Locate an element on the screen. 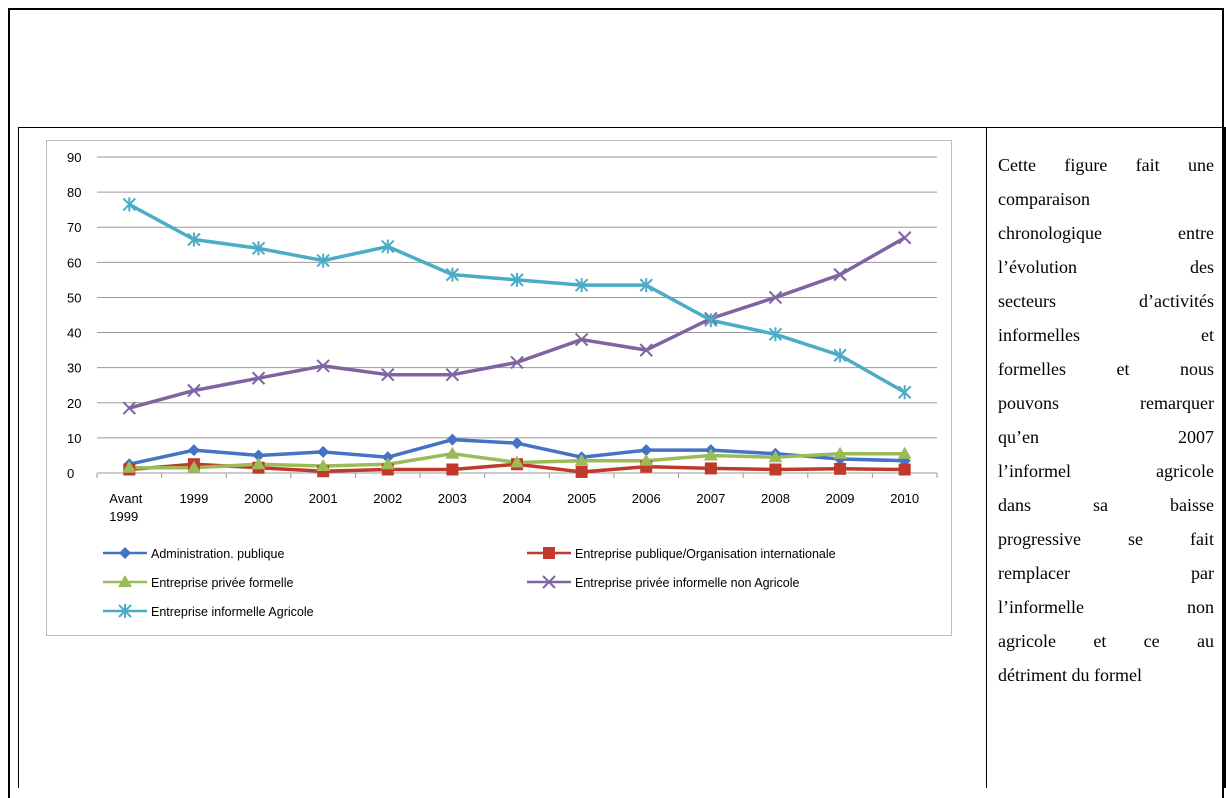  x-tick-label: 2001 is located at coordinates (323, 498).